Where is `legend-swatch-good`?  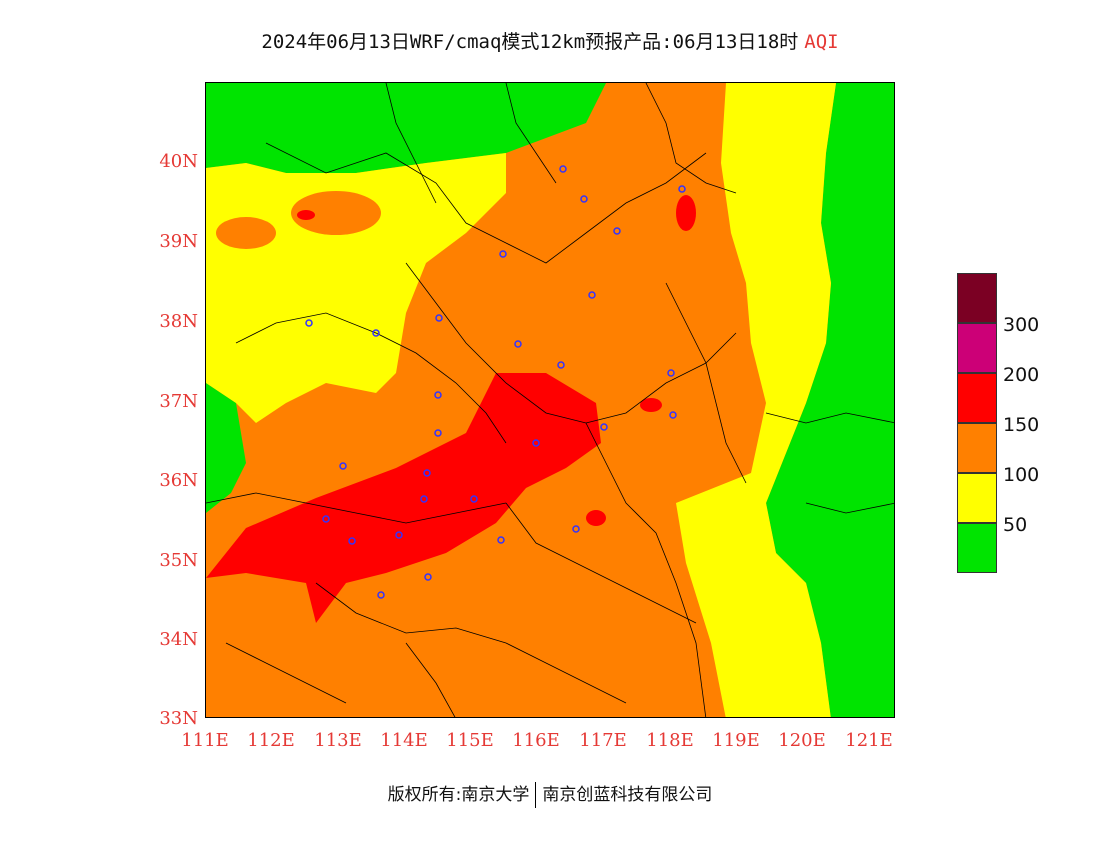 legend-swatch-good is located at coordinates (977, 548).